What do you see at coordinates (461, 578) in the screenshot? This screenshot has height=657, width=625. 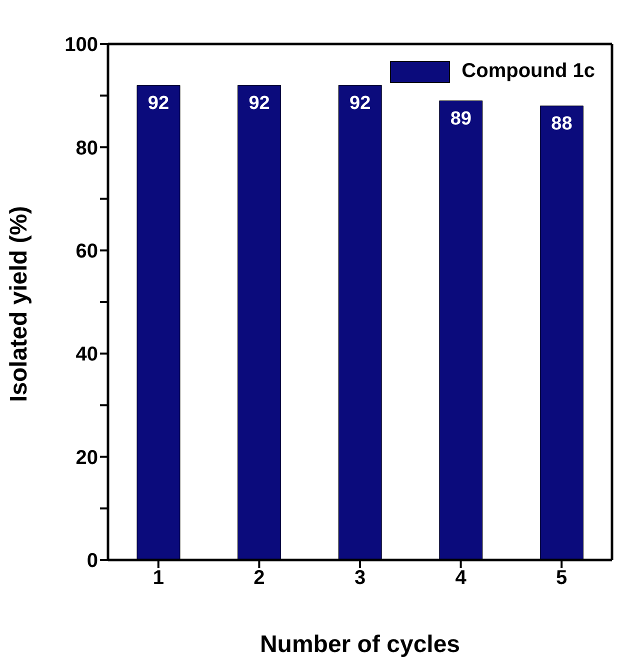 I see `x-tick-label: 4` at bounding box center [461, 578].